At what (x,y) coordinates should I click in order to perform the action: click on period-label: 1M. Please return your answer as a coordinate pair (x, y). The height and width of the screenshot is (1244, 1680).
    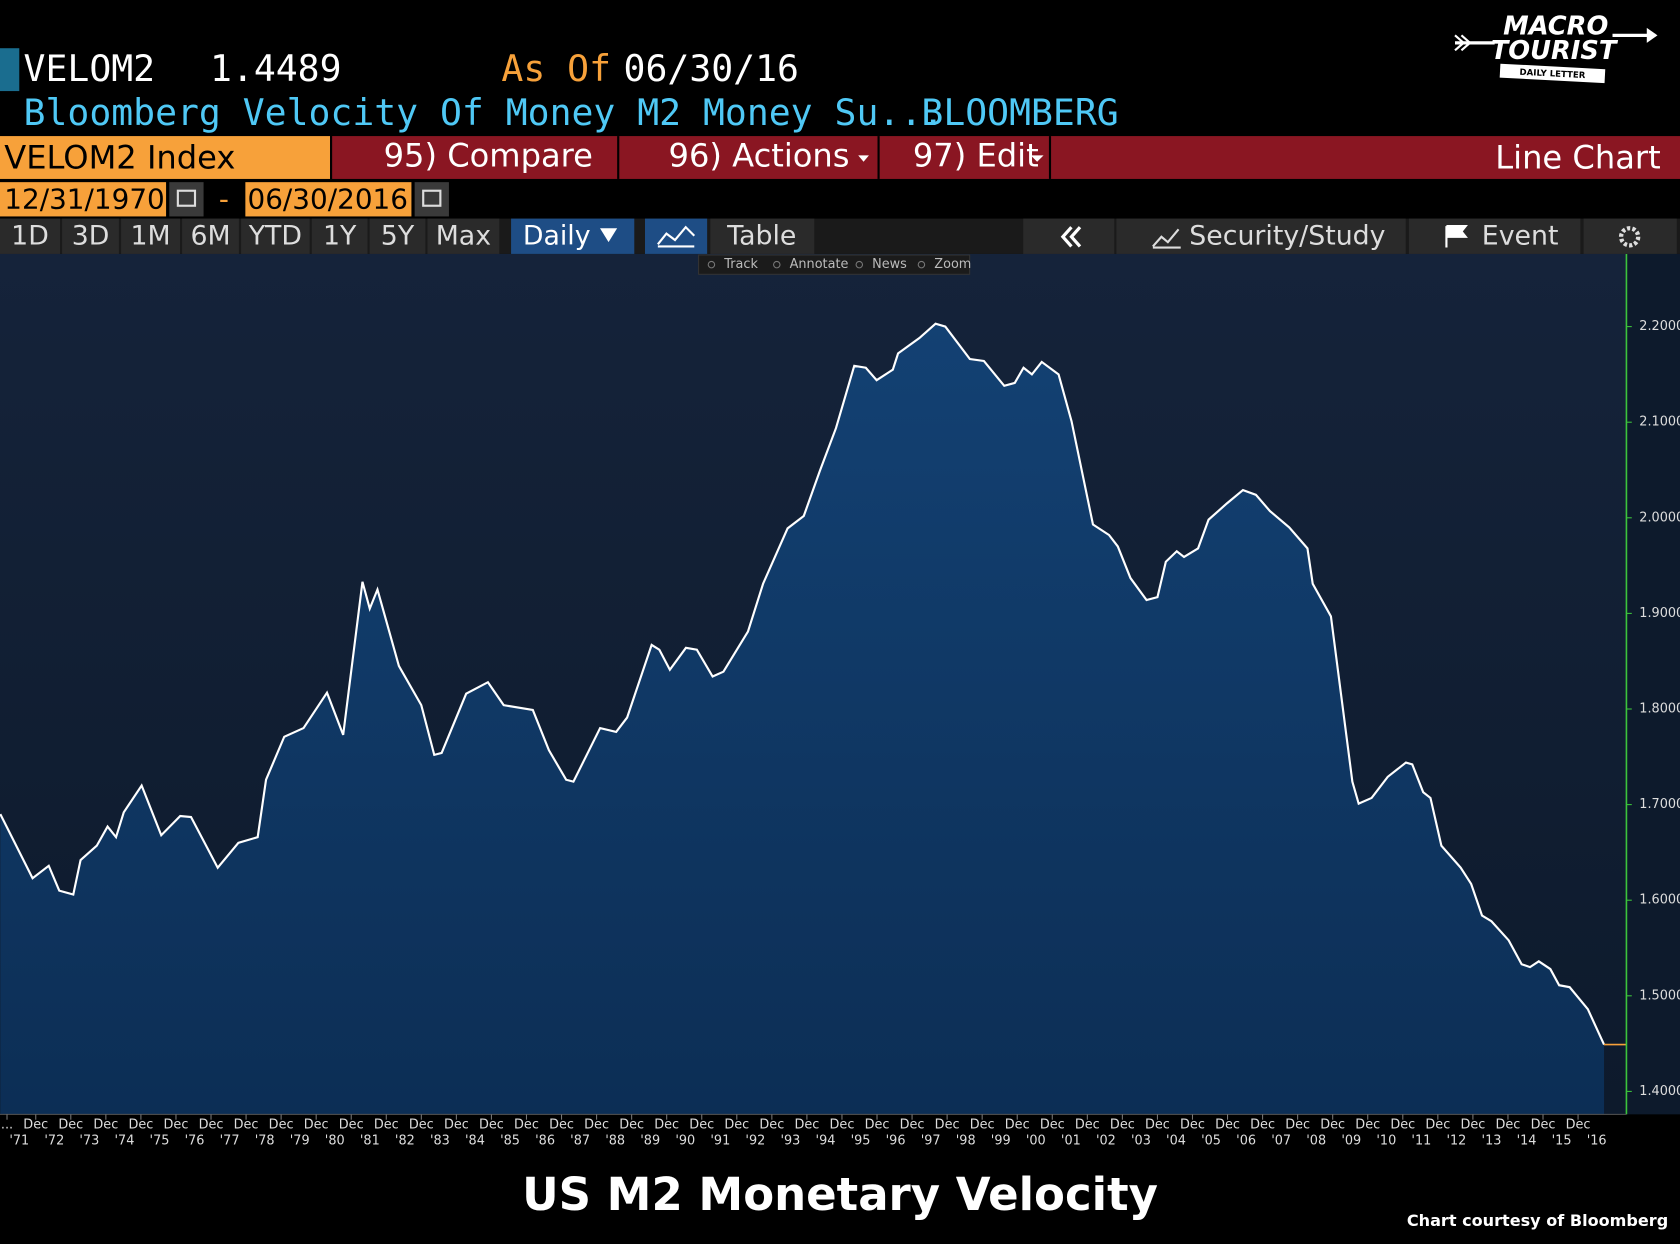
    Looking at the image, I should click on (150, 235).